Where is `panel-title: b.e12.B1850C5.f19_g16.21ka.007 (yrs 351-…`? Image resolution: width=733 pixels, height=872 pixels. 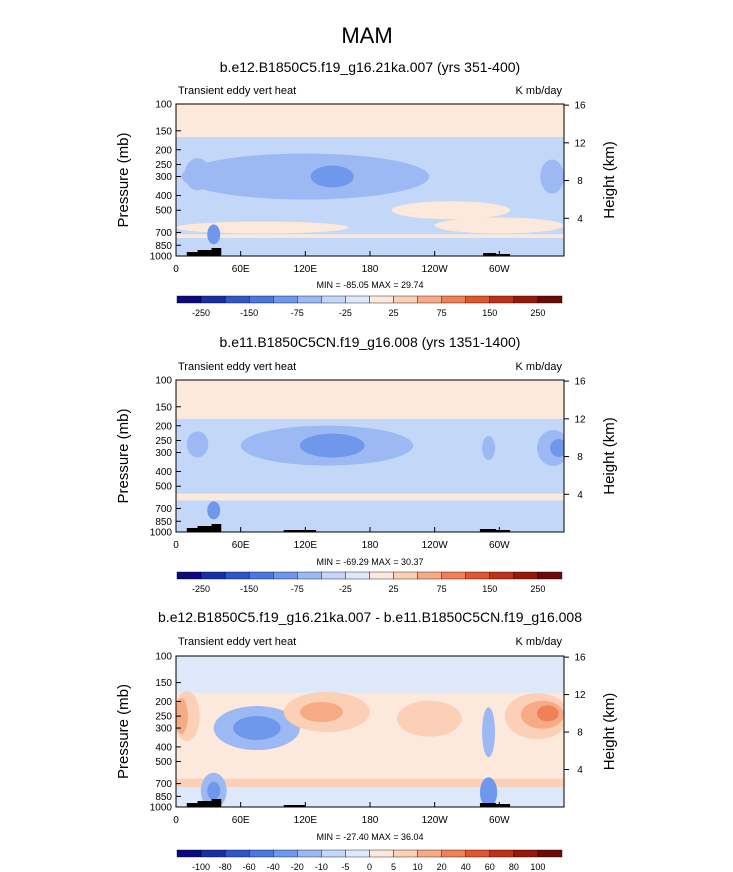
panel-title: b.e12.B1850C5.f19_g16.21ka.007 (yrs 351-… is located at coordinates (370, 67).